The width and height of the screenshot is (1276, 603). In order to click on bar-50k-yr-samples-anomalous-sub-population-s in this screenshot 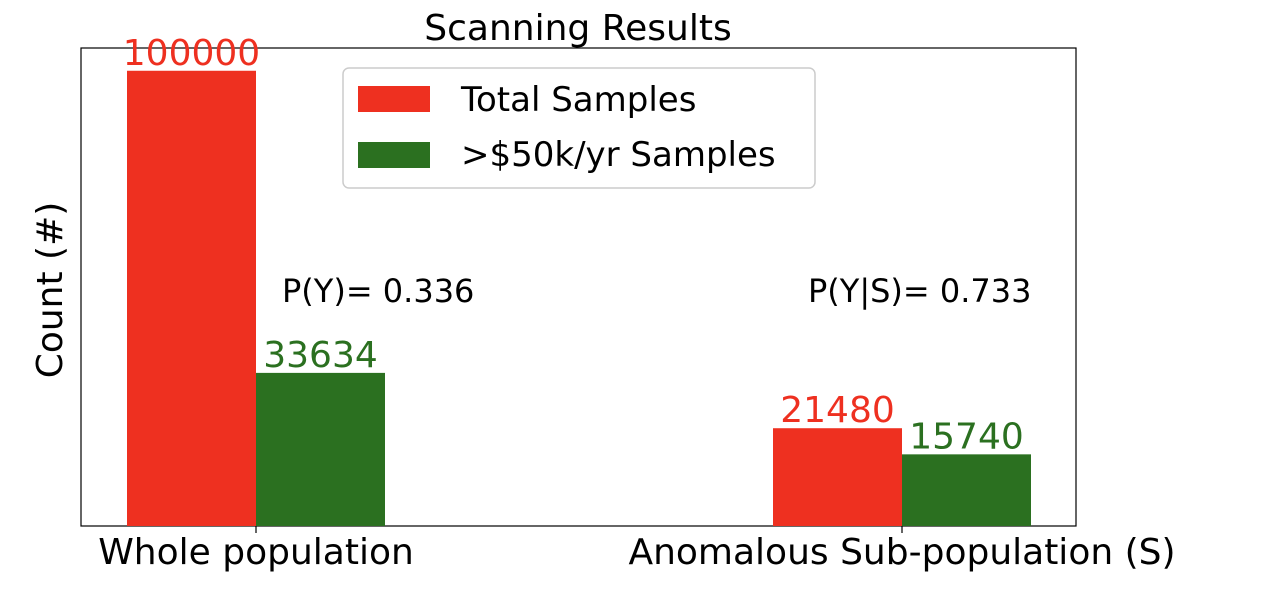, I will do `click(966, 490)`.